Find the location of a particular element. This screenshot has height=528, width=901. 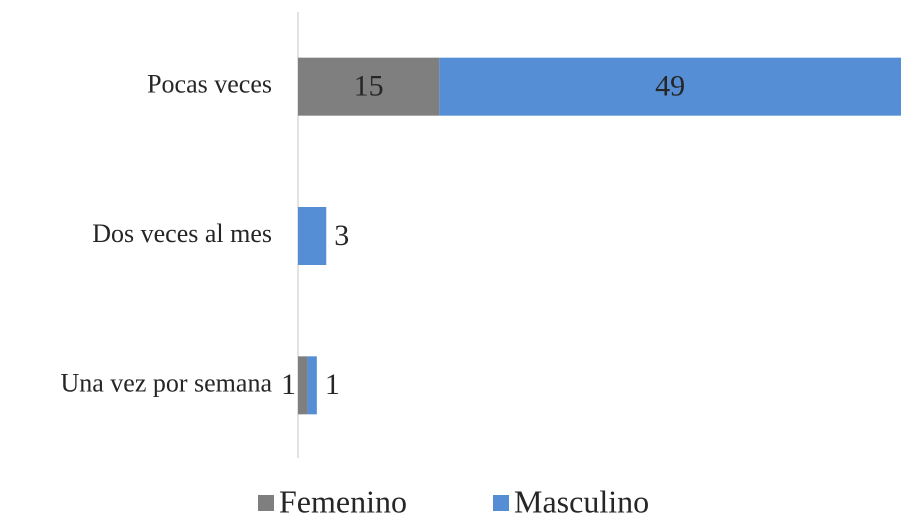

value-label: 49 is located at coordinates (670, 86).